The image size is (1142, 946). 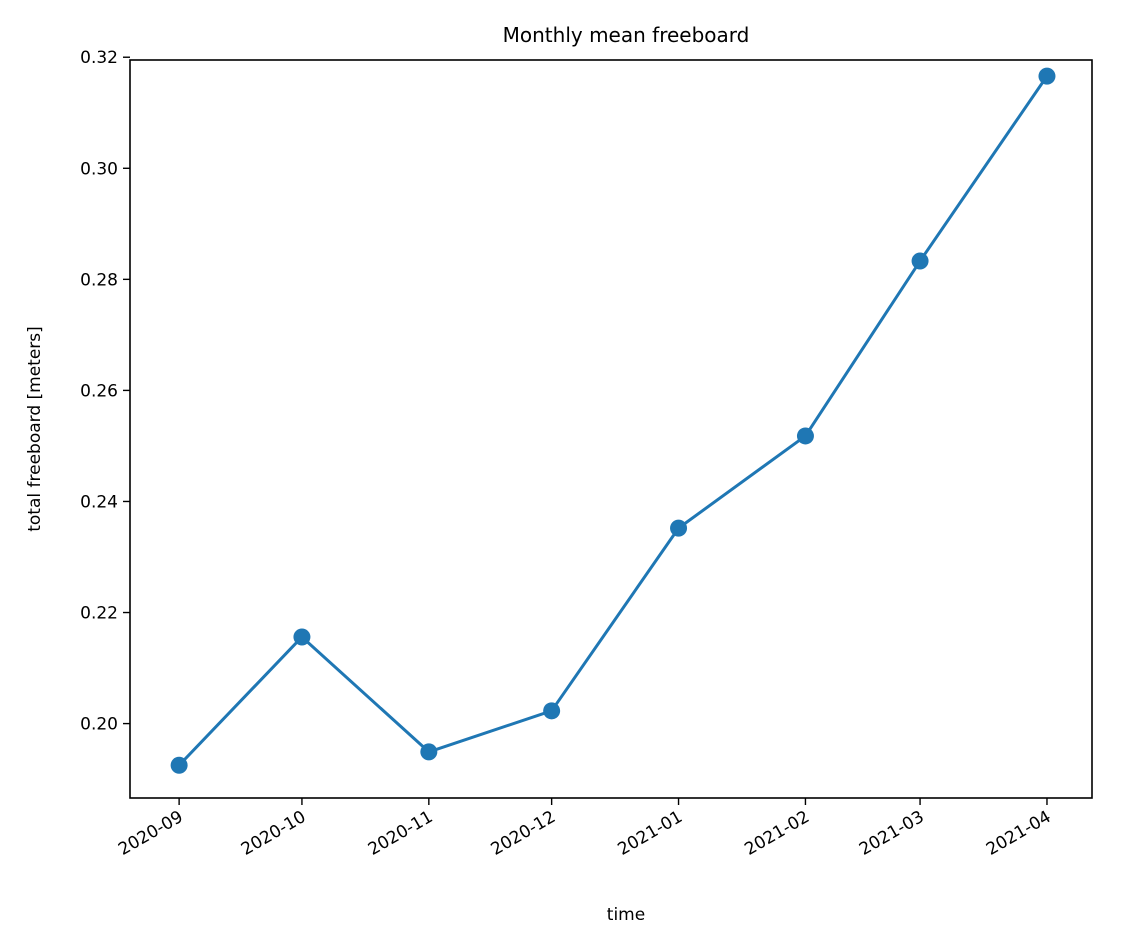 What do you see at coordinates (99, 280) in the screenshot?
I see `y-tick-label: 0.28` at bounding box center [99, 280].